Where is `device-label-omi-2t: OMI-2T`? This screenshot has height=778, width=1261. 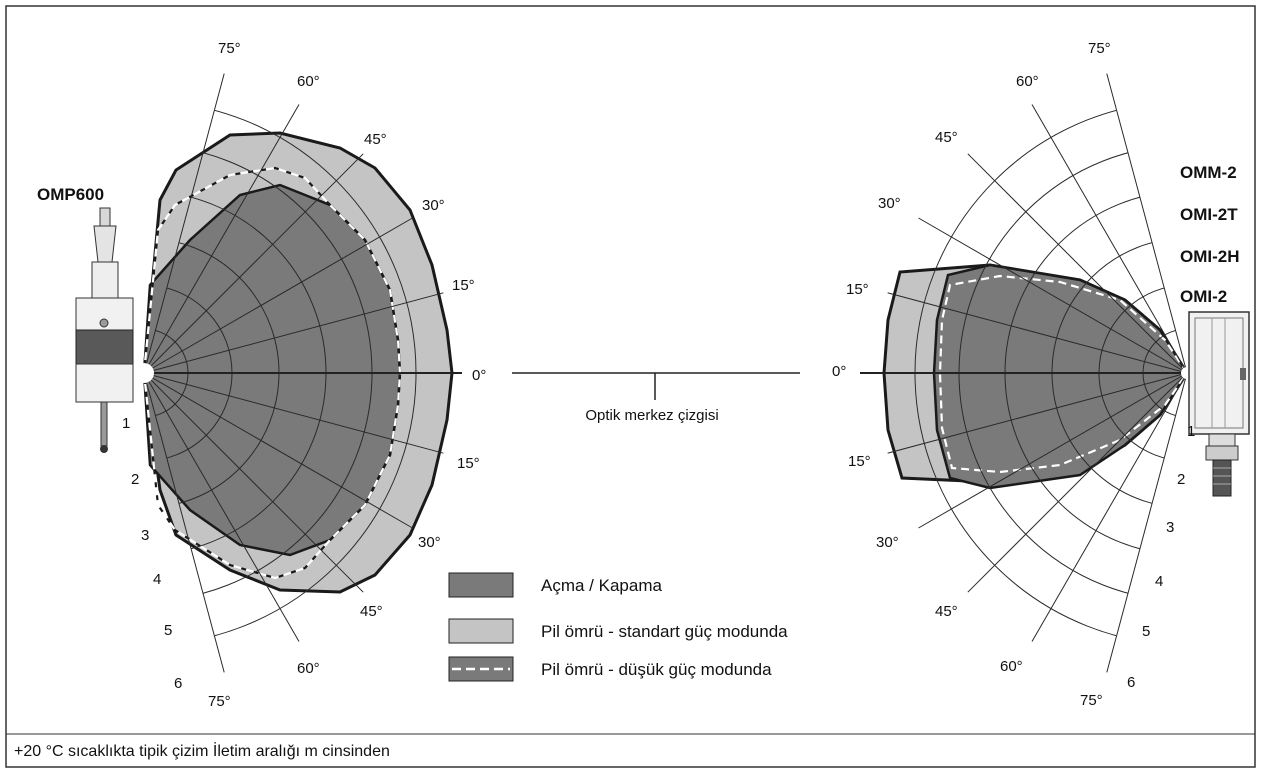 device-label-omi-2t: OMI-2T is located at coordinates (1209, 214).